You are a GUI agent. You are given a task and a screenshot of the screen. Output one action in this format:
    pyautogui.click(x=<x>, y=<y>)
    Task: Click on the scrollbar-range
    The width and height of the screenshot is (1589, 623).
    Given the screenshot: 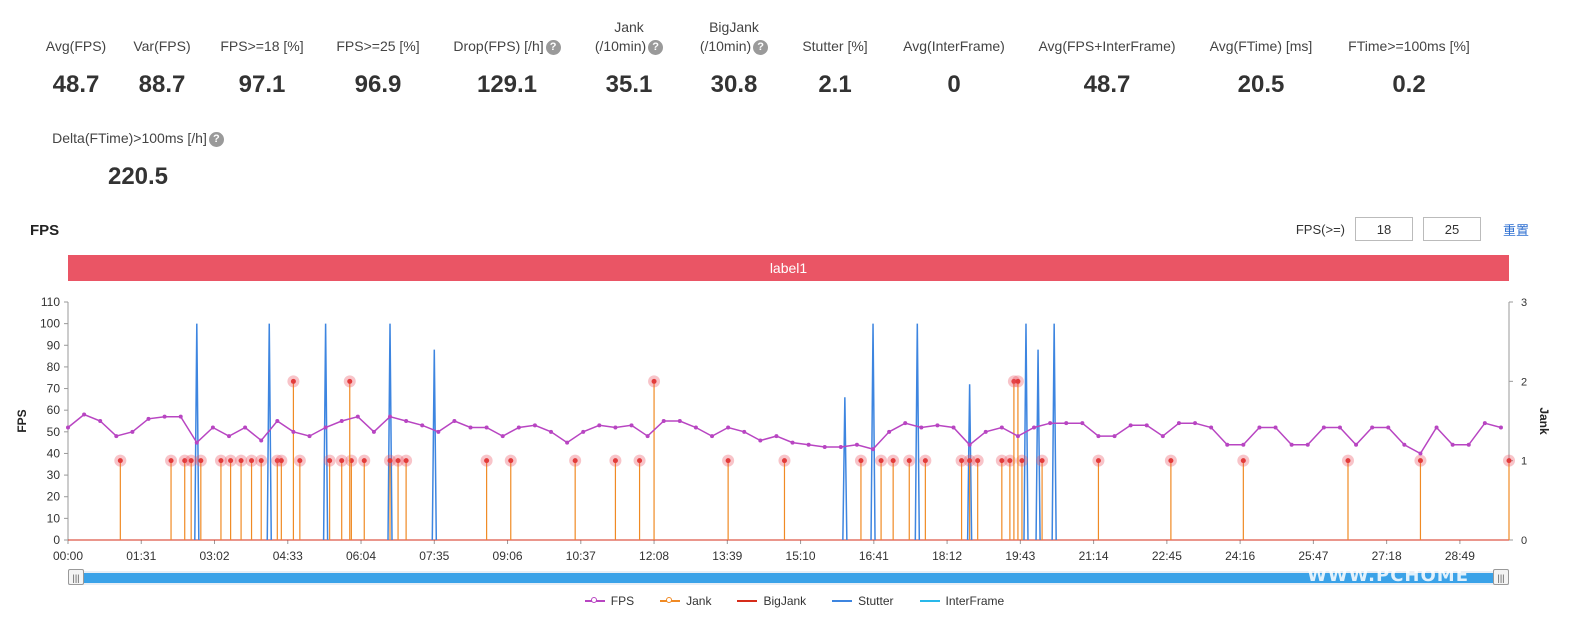 What is the action you would take?
    pyautogui.click(x=788, y=578)
    